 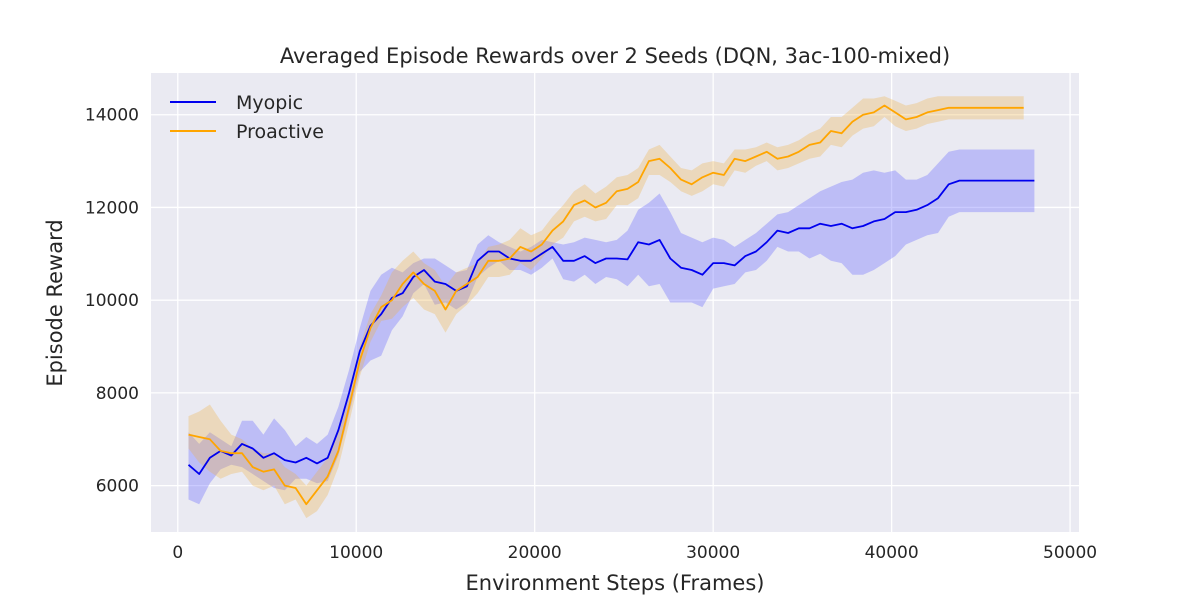 What do you see at coordinates (112, 116) in the screenshot?
I see `y-tick-label: 14000` at bounding box center [112, 116].